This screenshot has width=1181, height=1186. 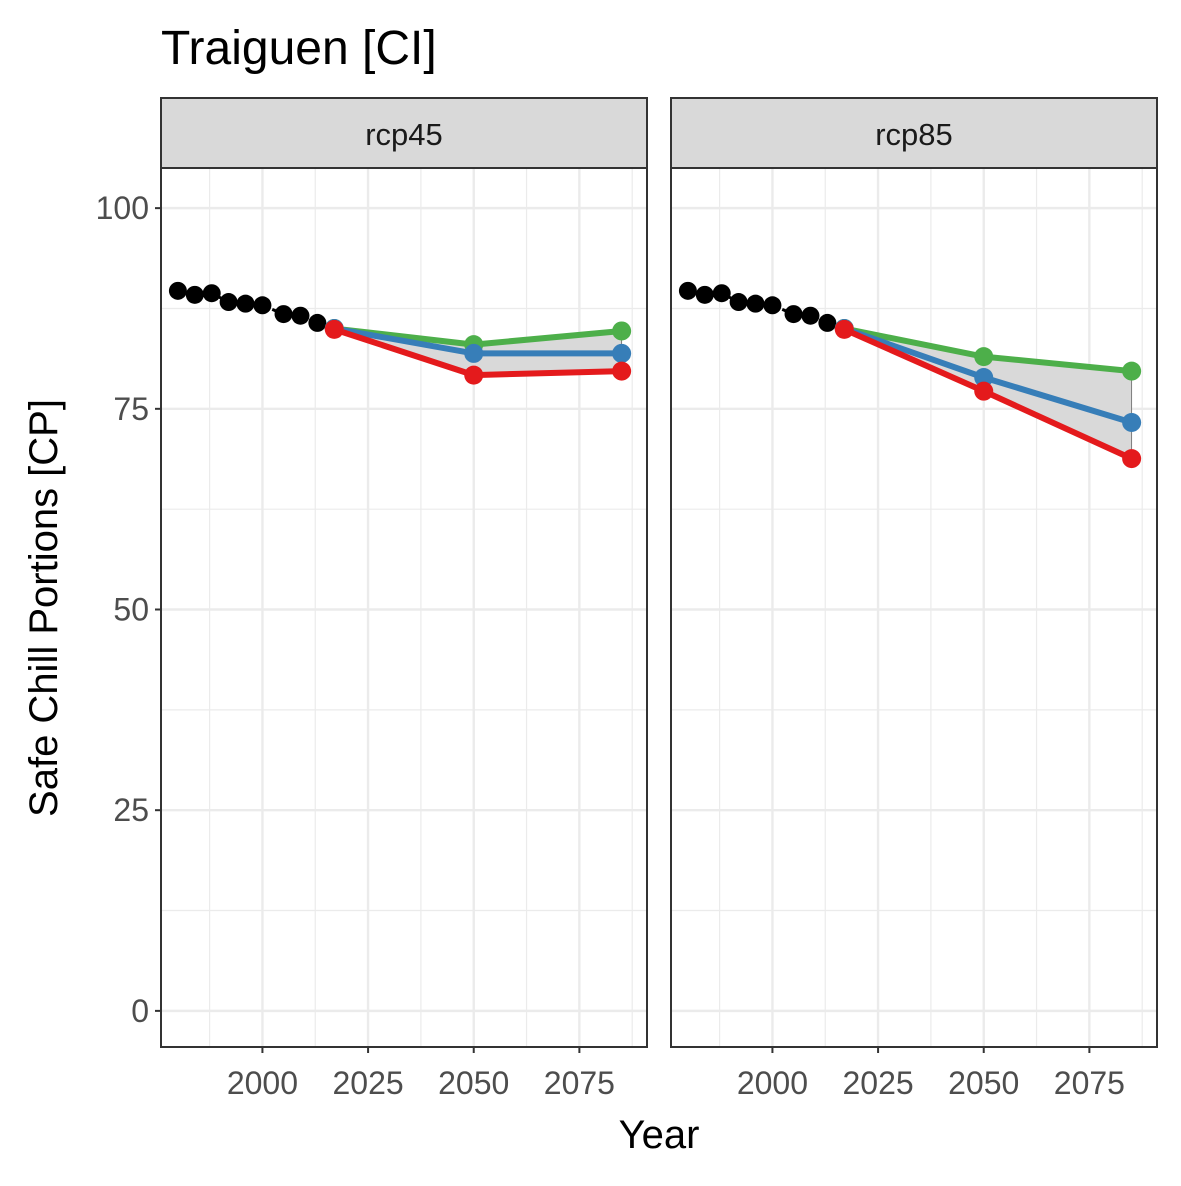 I want to click on y-tick-label: 0, so click(x=140, y=1011).